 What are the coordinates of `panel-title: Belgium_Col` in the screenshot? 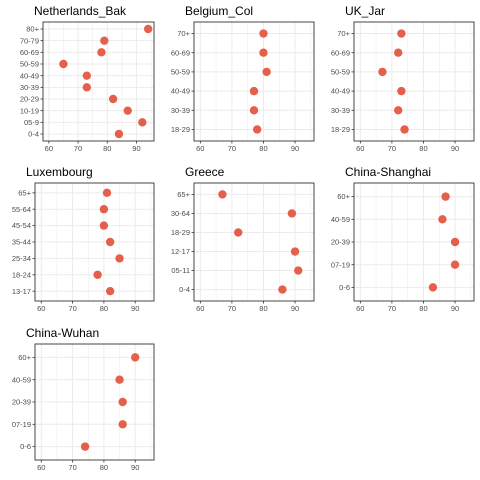 It's located at (219, 11).